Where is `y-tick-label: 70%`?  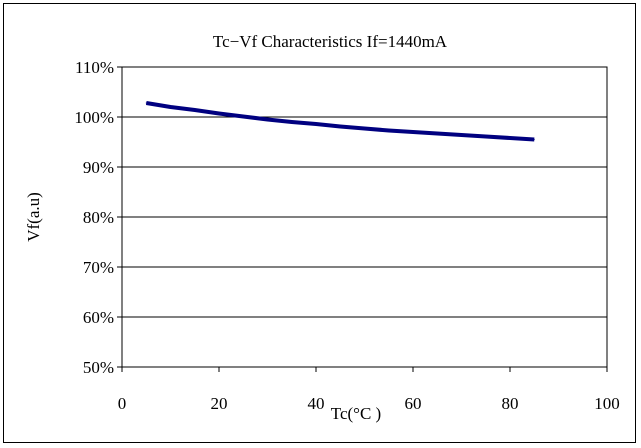
y-tick-label: 70% is located at coordinates (98, 267).